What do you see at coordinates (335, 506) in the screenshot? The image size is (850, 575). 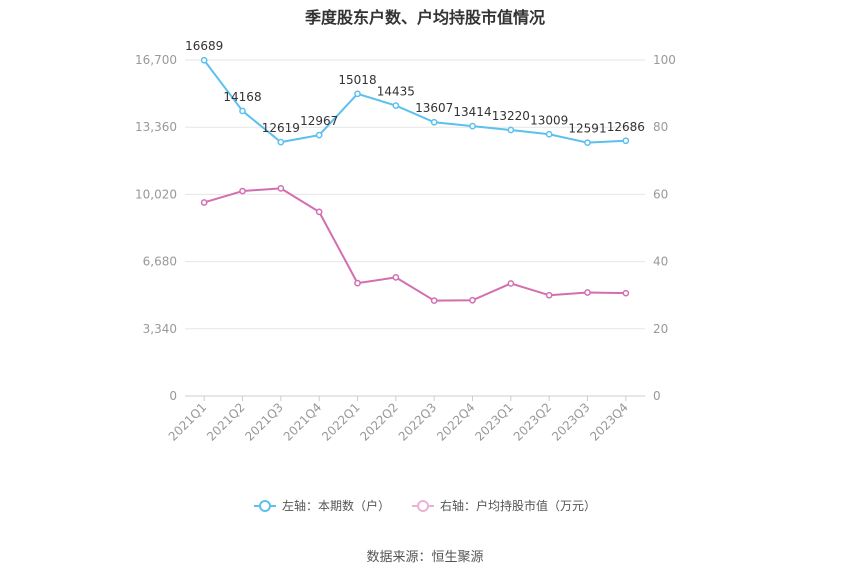 I see `legend-label-households: 左轴：本期数（户）` at bounding box center [335, 506].